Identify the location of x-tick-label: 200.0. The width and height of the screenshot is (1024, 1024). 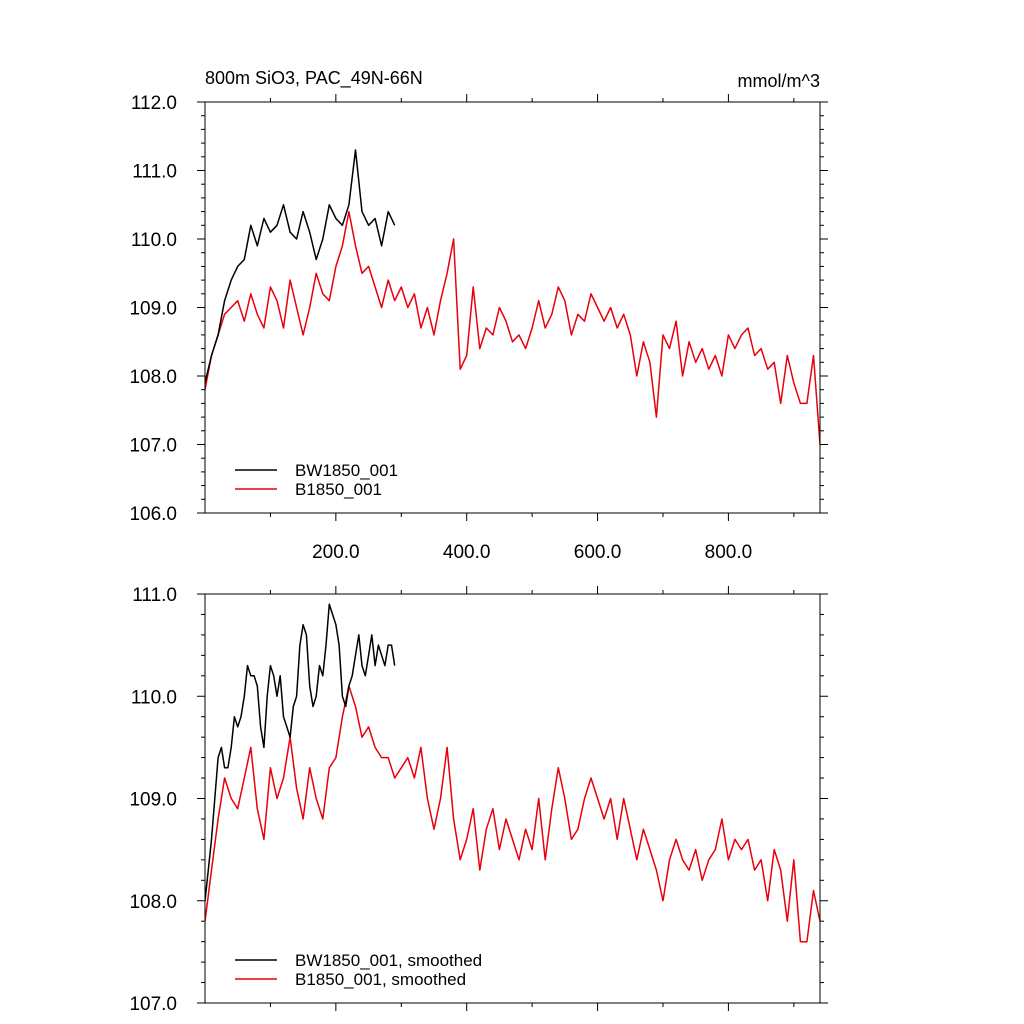
(336, 552).